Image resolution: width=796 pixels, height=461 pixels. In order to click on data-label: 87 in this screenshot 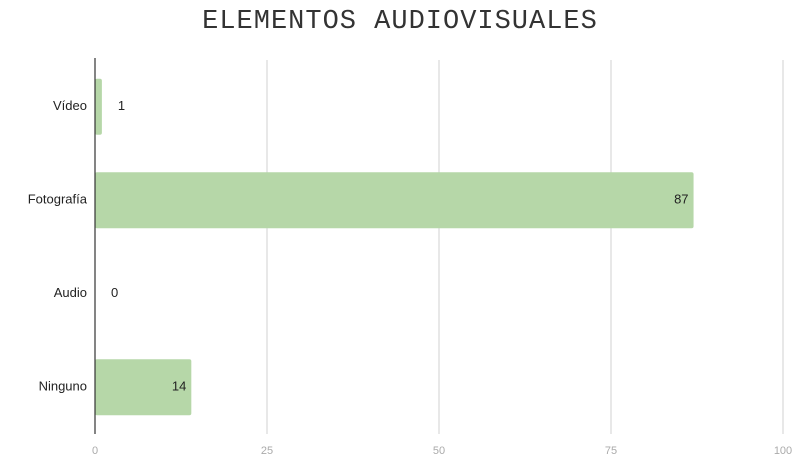, I will do `click(681, 199)`.